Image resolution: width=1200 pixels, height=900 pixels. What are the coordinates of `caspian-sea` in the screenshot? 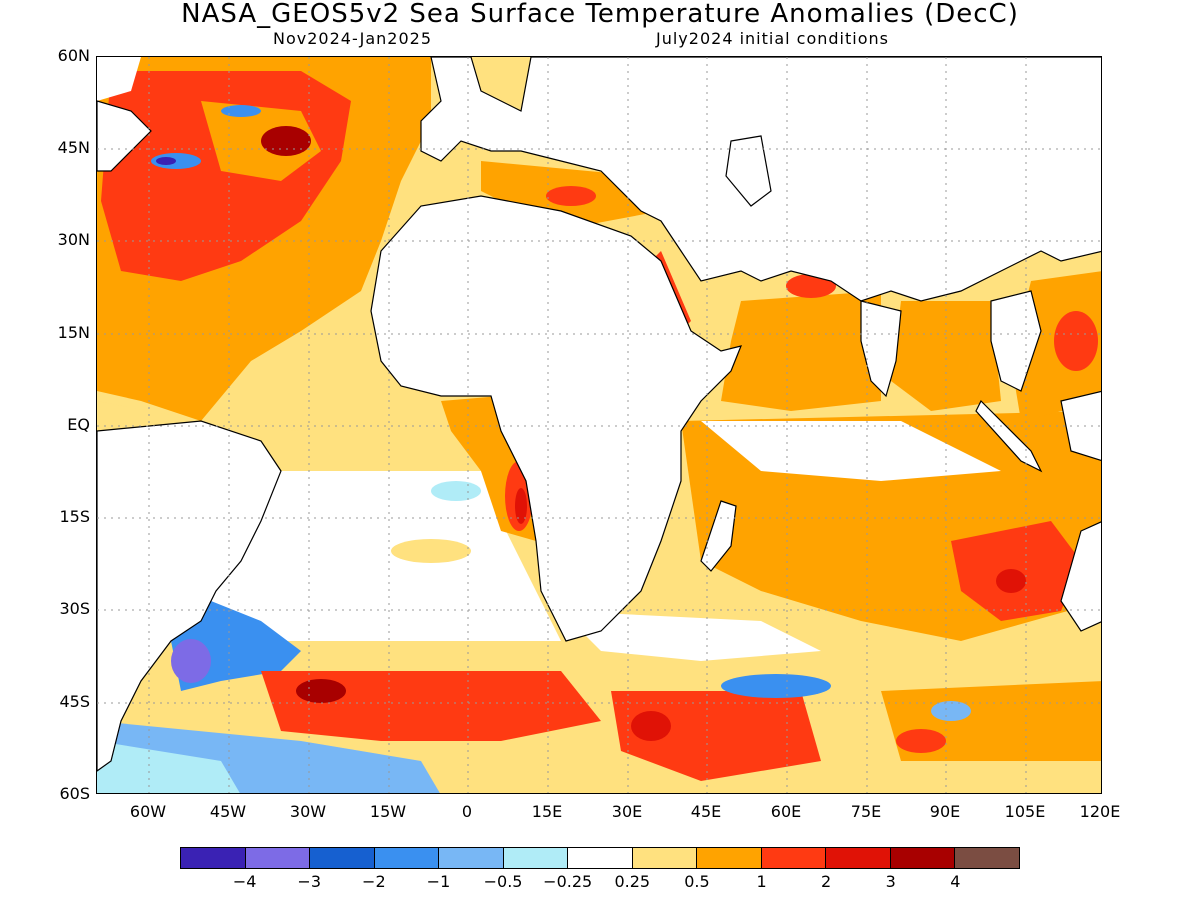 It's located at (748, 171).